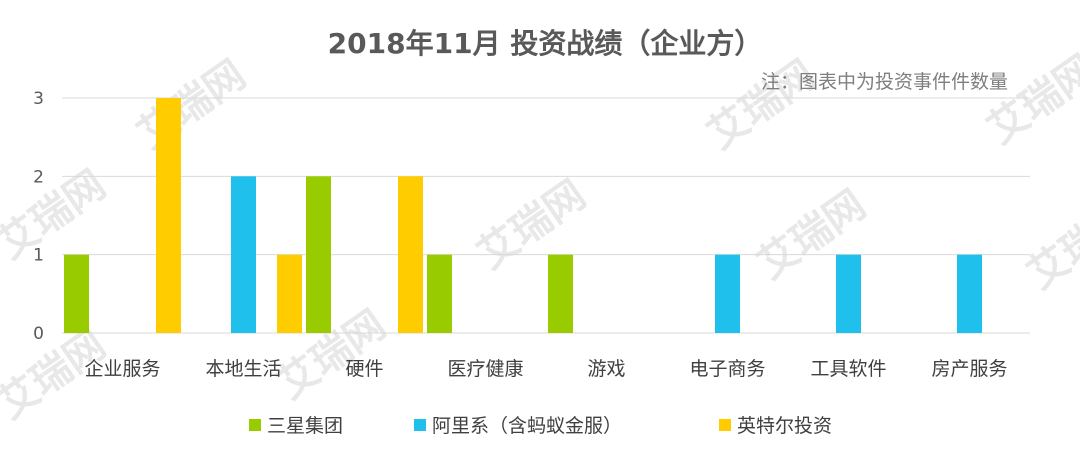  Describe the element at coordinates (243, 369) in the screenshot. I see `x-tick-label: 本地生活` at that location.